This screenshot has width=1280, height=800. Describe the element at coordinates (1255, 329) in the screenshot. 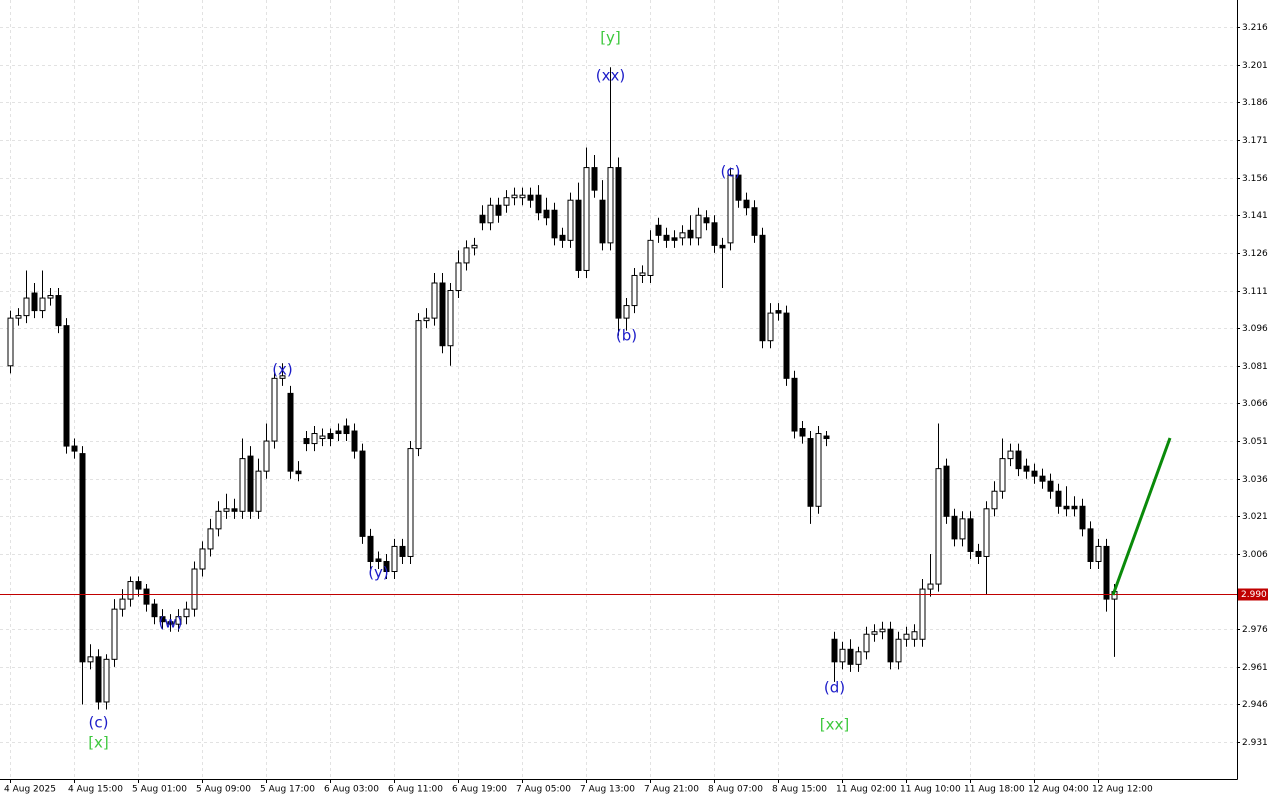

I see `y-tick-label: 3.096` at that location.